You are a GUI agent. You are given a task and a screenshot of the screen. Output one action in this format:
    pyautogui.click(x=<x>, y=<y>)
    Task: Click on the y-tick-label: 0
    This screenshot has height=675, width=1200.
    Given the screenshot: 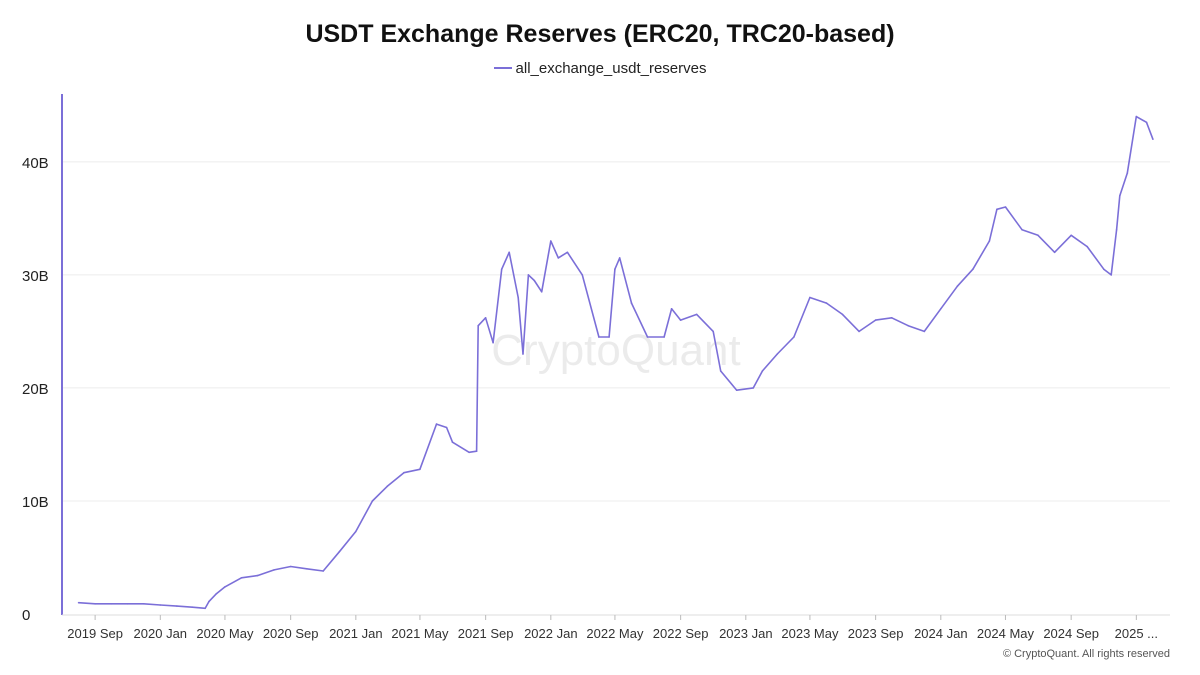 What is the action you would take?
    pyautogui.click(x=26, y=615)
    